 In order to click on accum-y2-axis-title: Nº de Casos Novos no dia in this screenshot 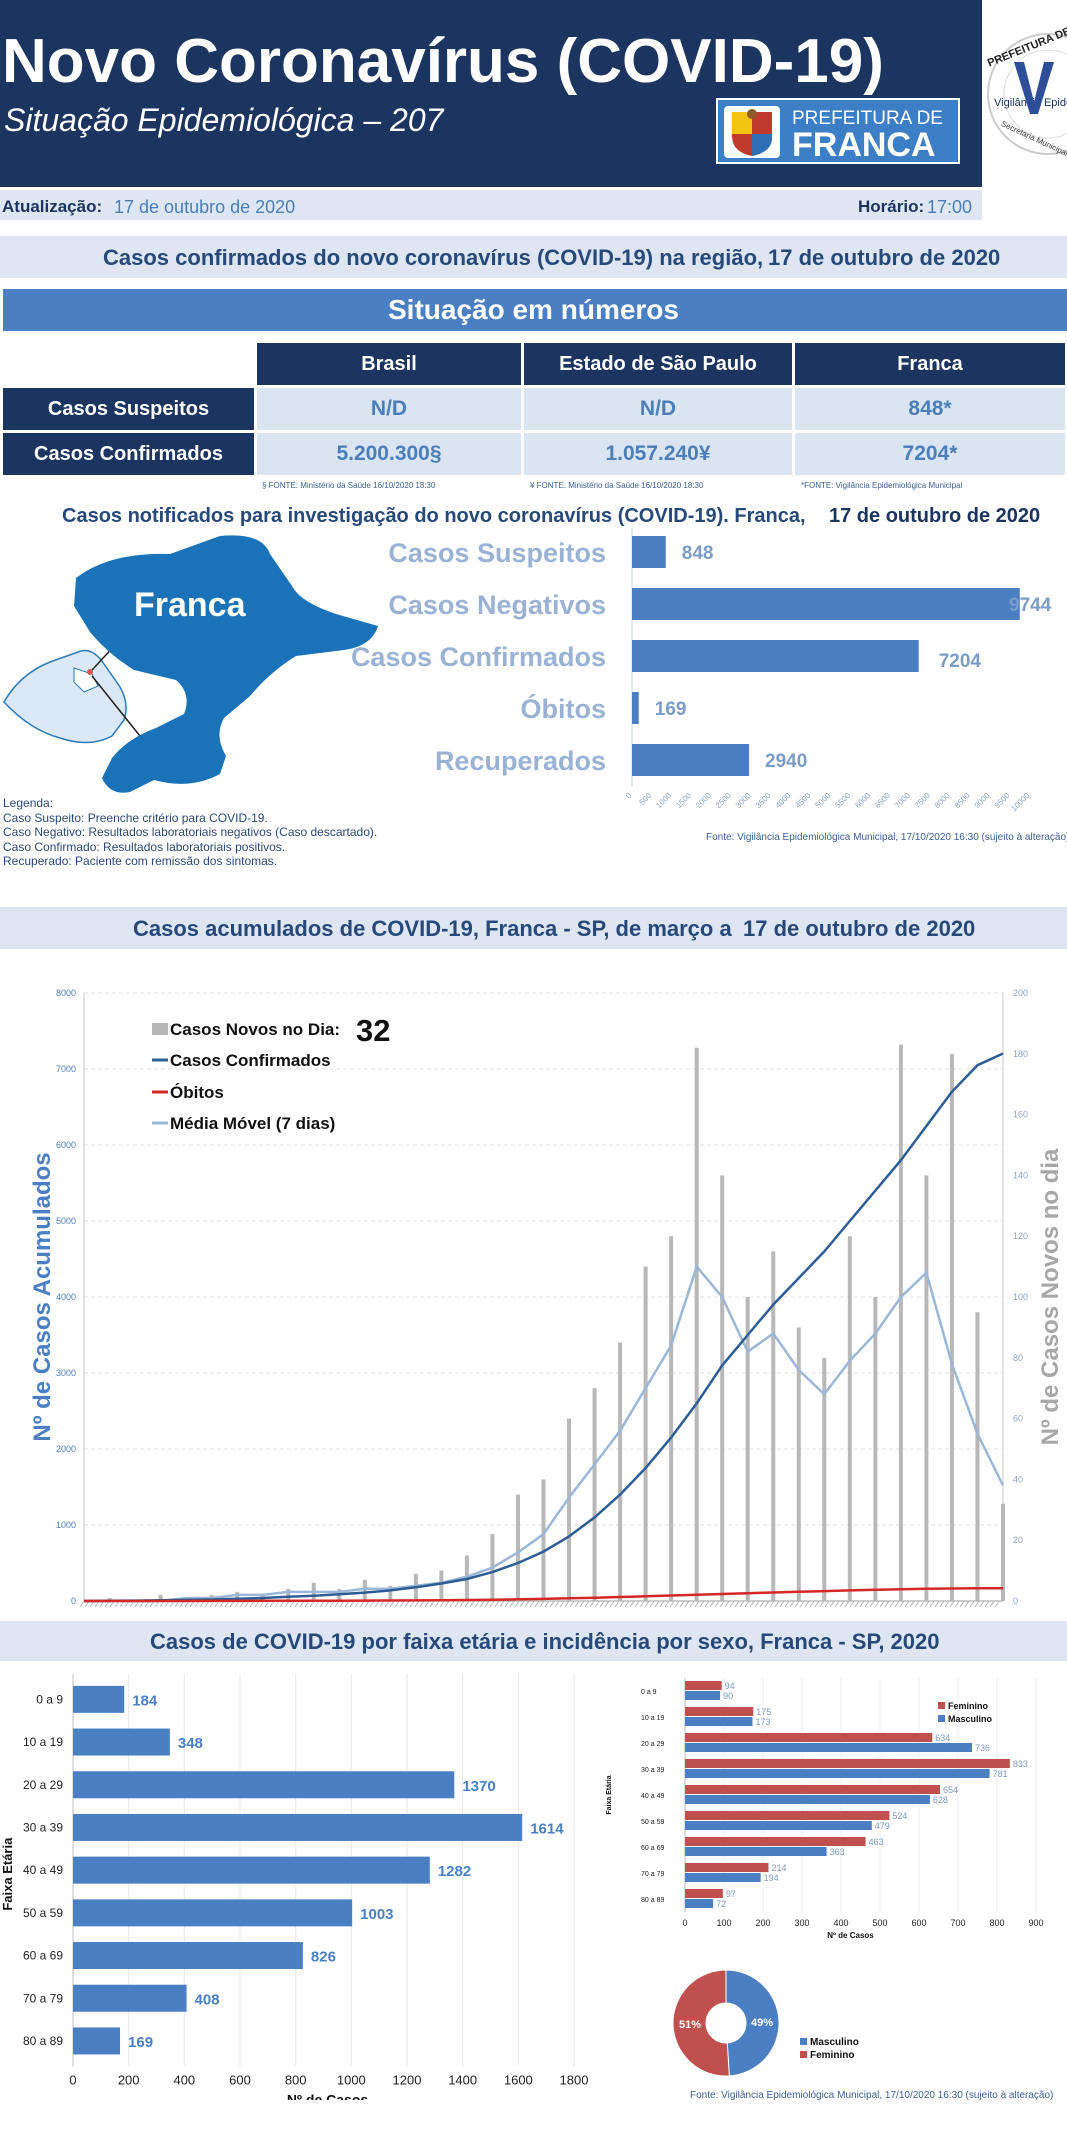, I will do `click(1050, 1296)`.